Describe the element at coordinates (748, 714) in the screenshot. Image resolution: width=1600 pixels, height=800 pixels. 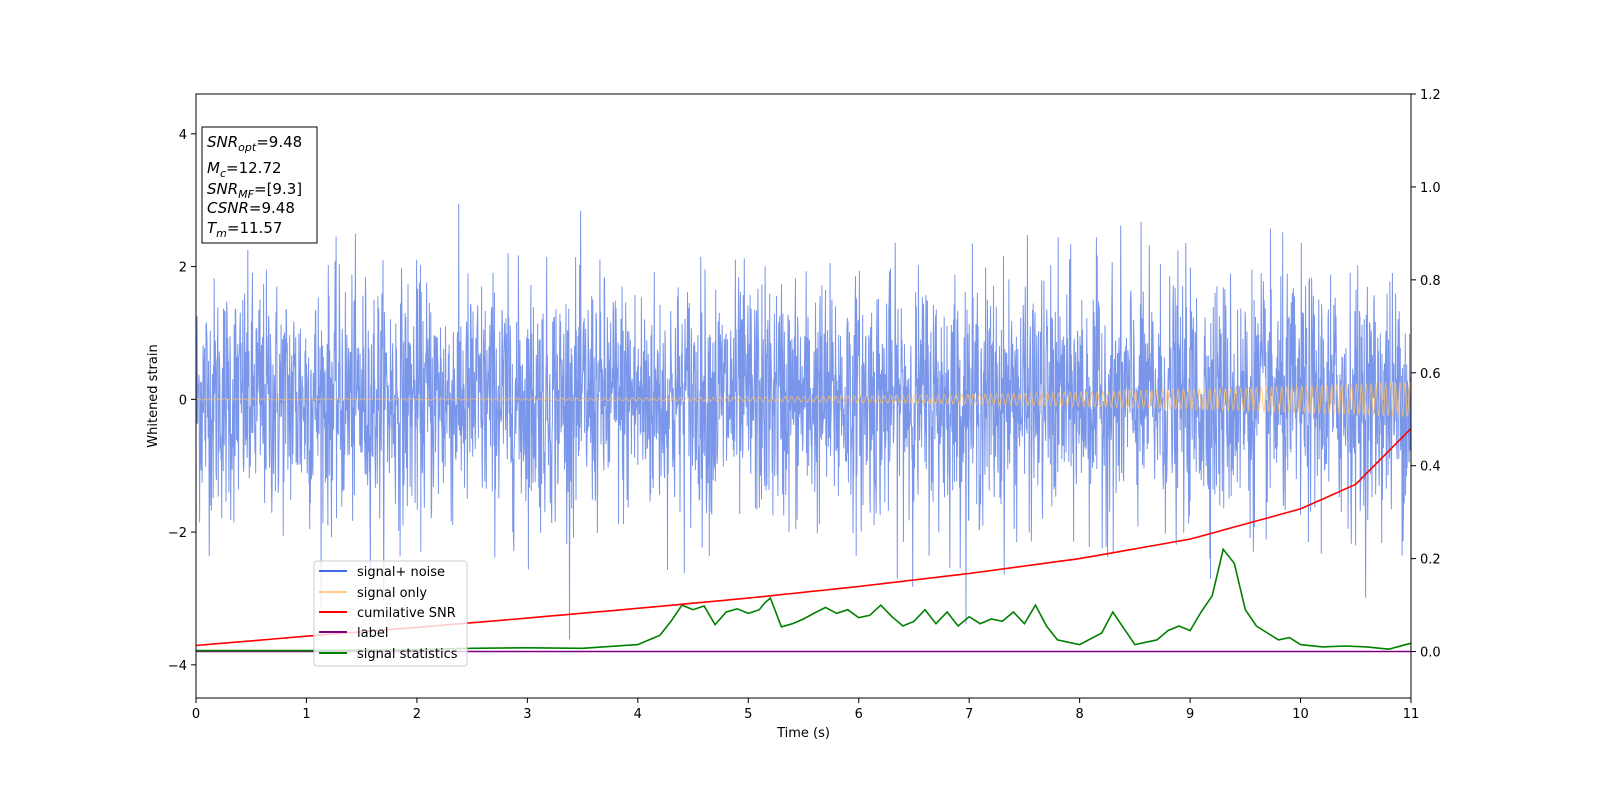
I see `x-tick-label: 5` at that location.